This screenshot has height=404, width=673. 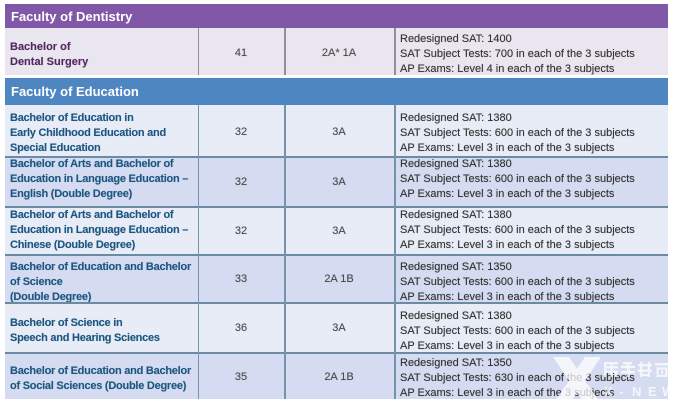 What do you see at coordinates (667, 391) in the screenshot?
I see `svg-text: W` at bounding box center [667, 391].